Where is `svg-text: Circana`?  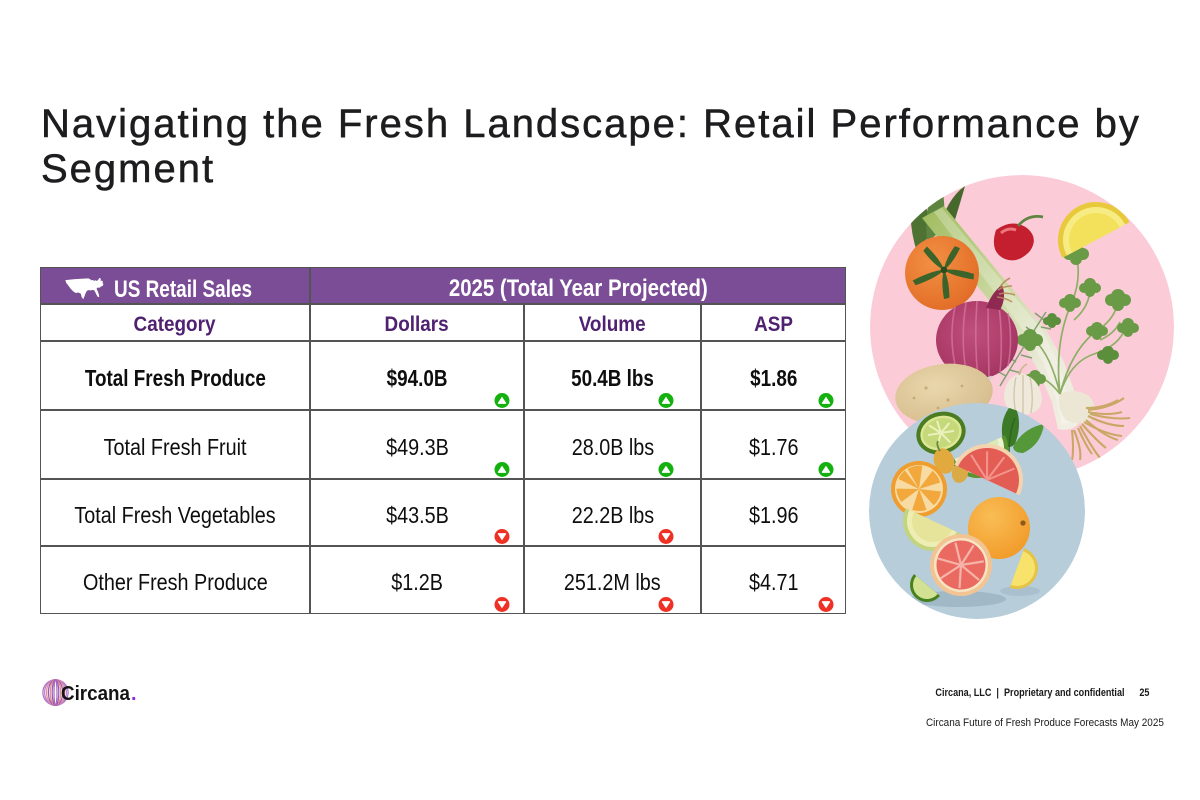
svg-text: Circana is located at coordinates (96, 694).